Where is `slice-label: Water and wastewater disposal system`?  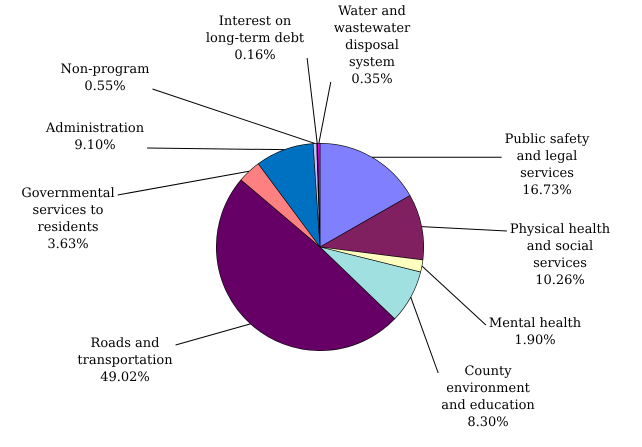
slice-label: Water and wastewater disposal system is located at coordinates (373, 37).